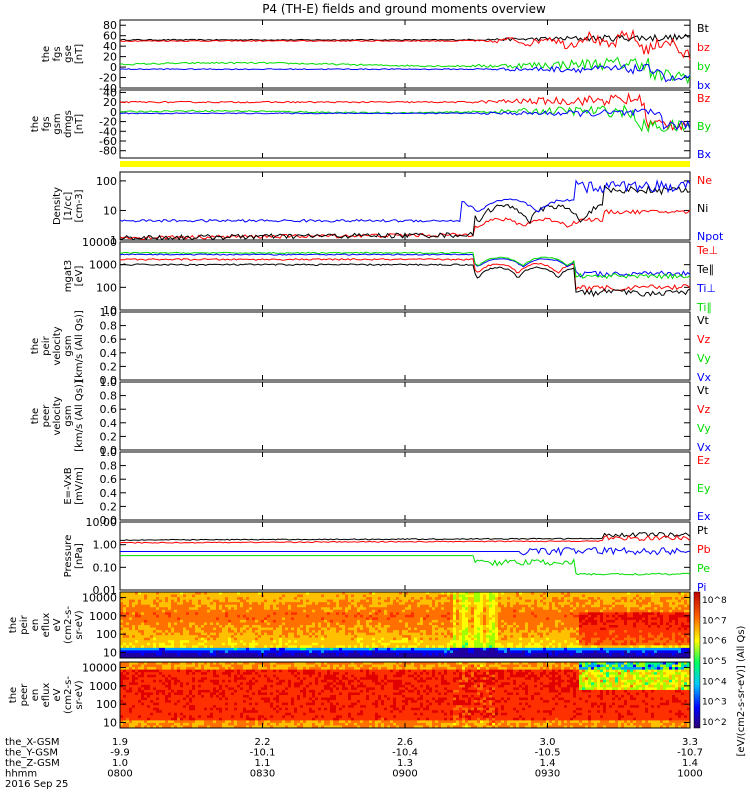  What do you see at coordinates (395, 416) in the screenshot?
I see `y-ticks-peer_velocity: 1.00.80.60.40.20.0` at bounding box center [395, 416].